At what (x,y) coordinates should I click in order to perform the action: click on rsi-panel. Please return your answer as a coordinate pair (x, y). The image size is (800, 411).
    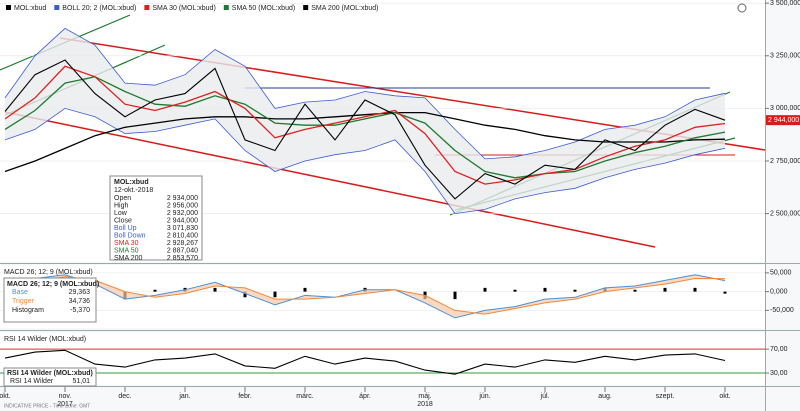
    Looking at the image, I should click on (382, 359).